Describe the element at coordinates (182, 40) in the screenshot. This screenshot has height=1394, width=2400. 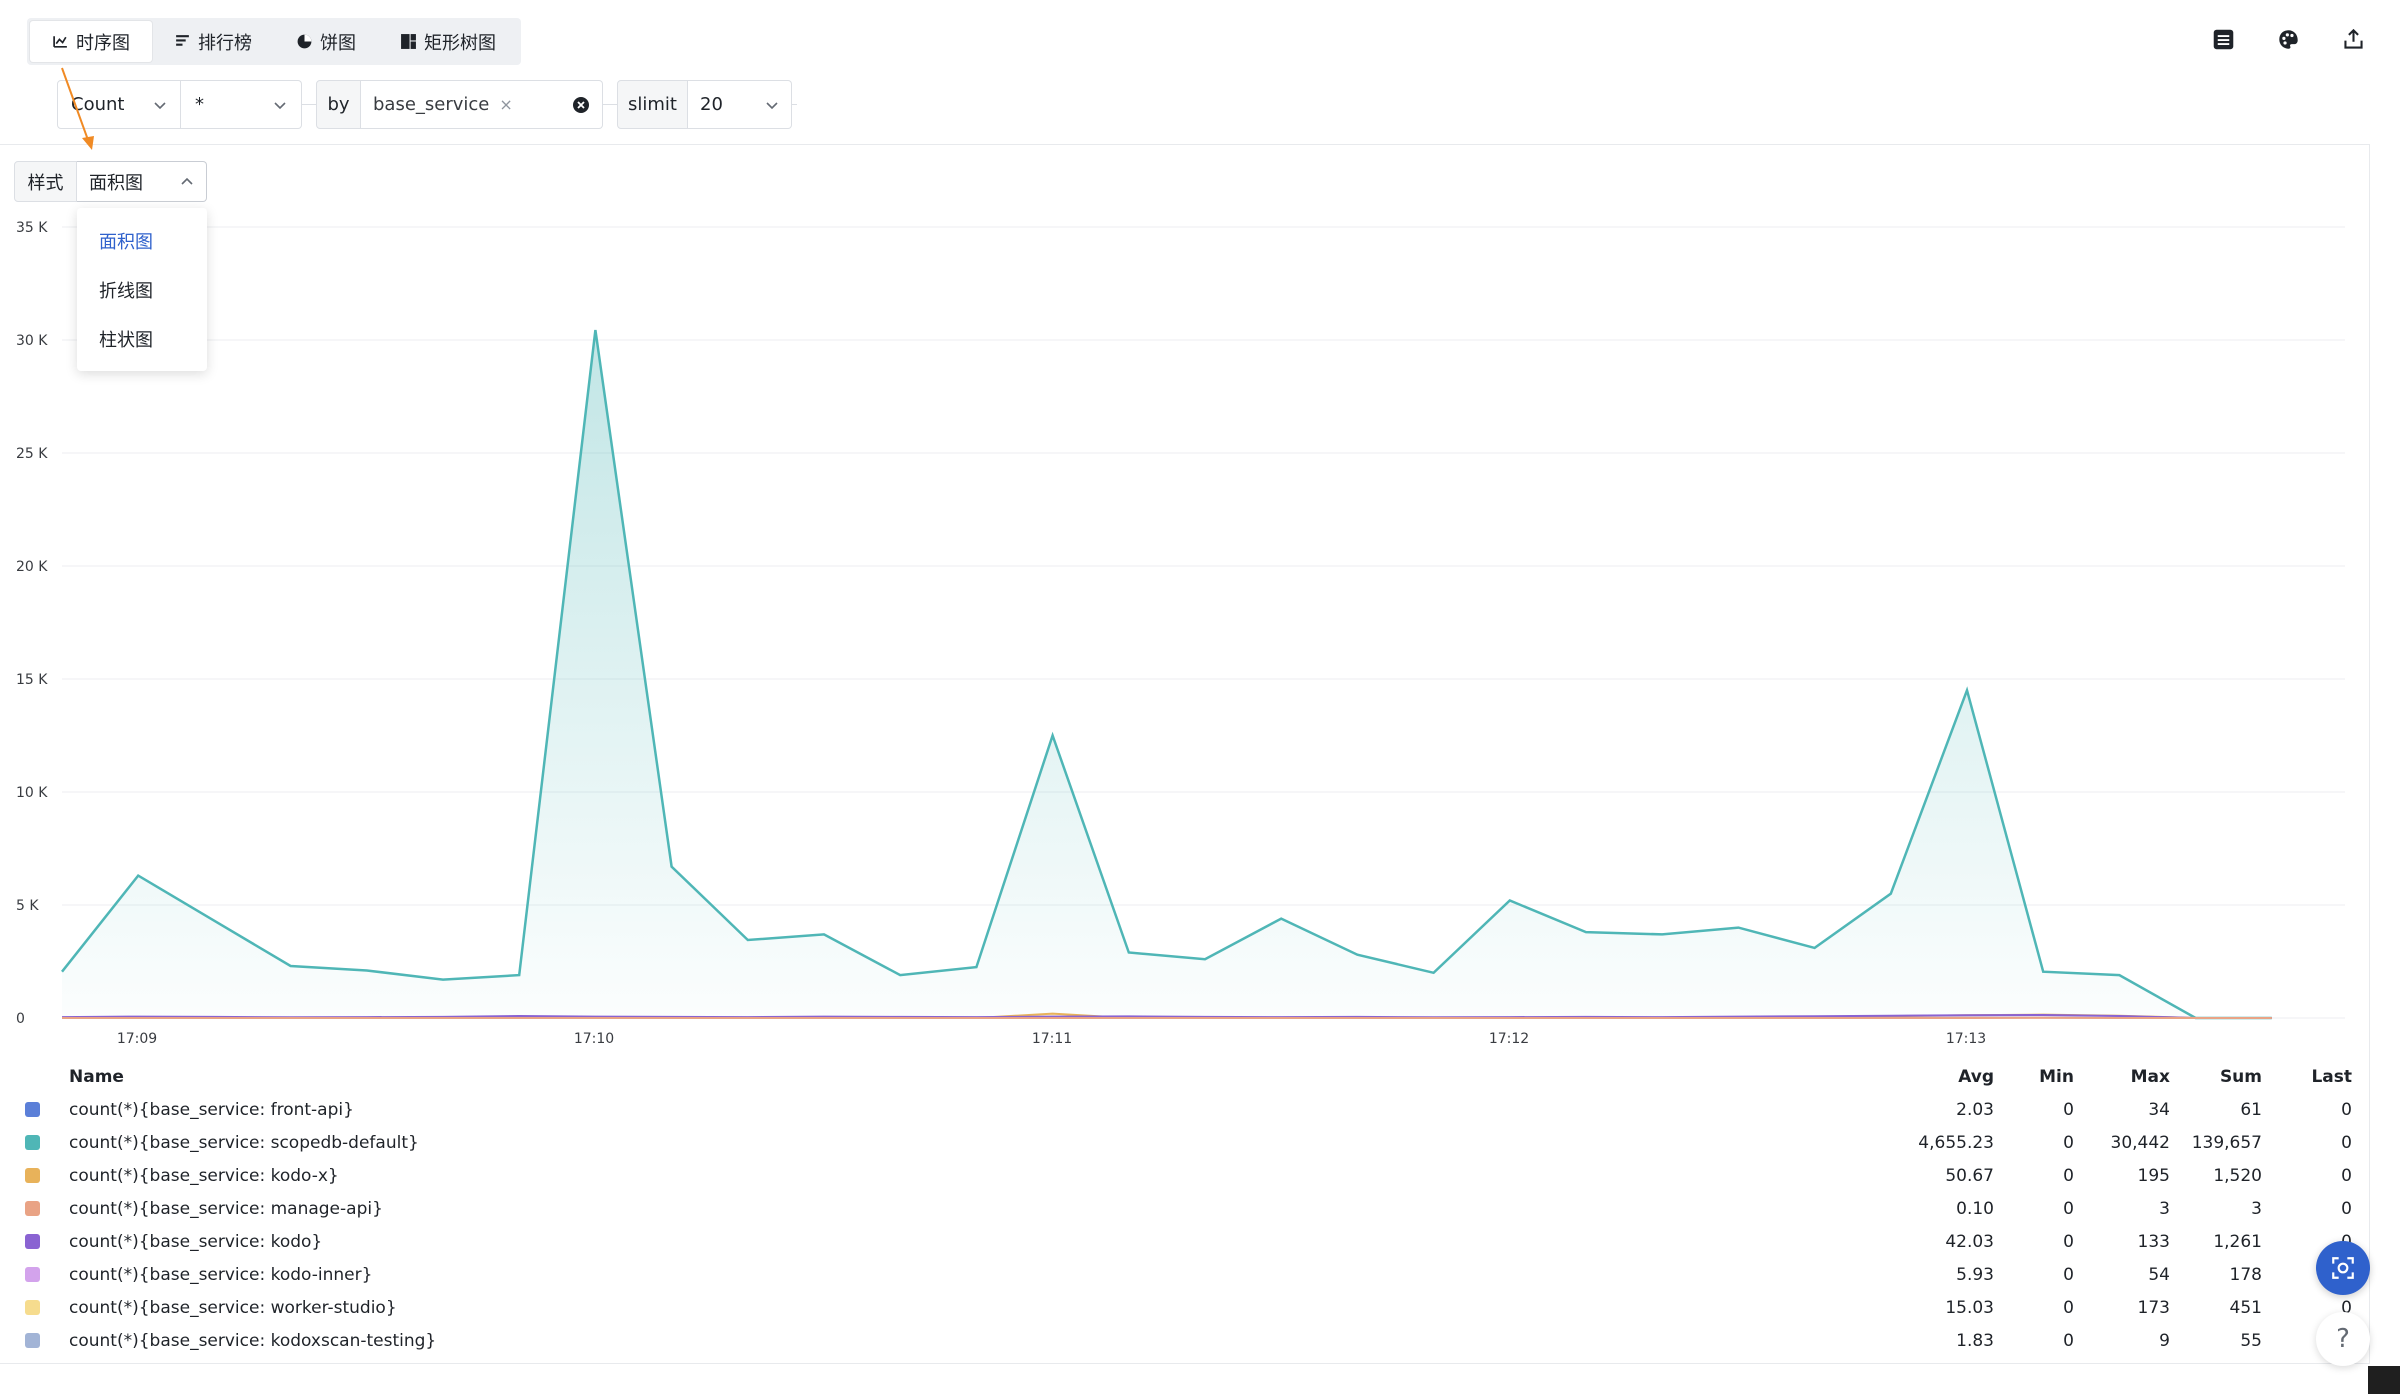
I see `bar-list-icon` at that location.